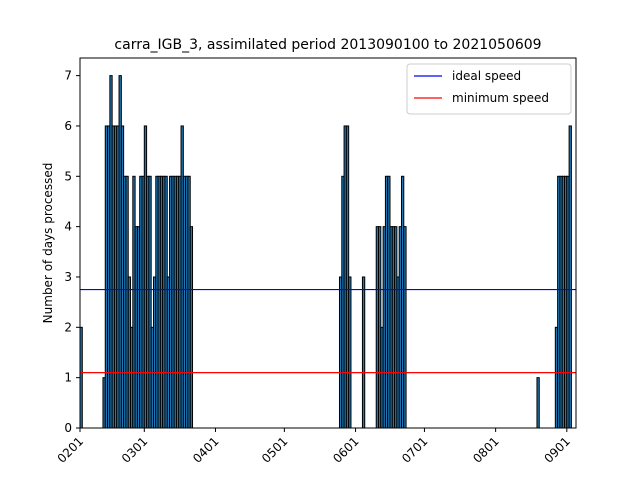 This screenshot has height=480, width=640. I want to click on y-tick-label: 0, so click(68, 428).